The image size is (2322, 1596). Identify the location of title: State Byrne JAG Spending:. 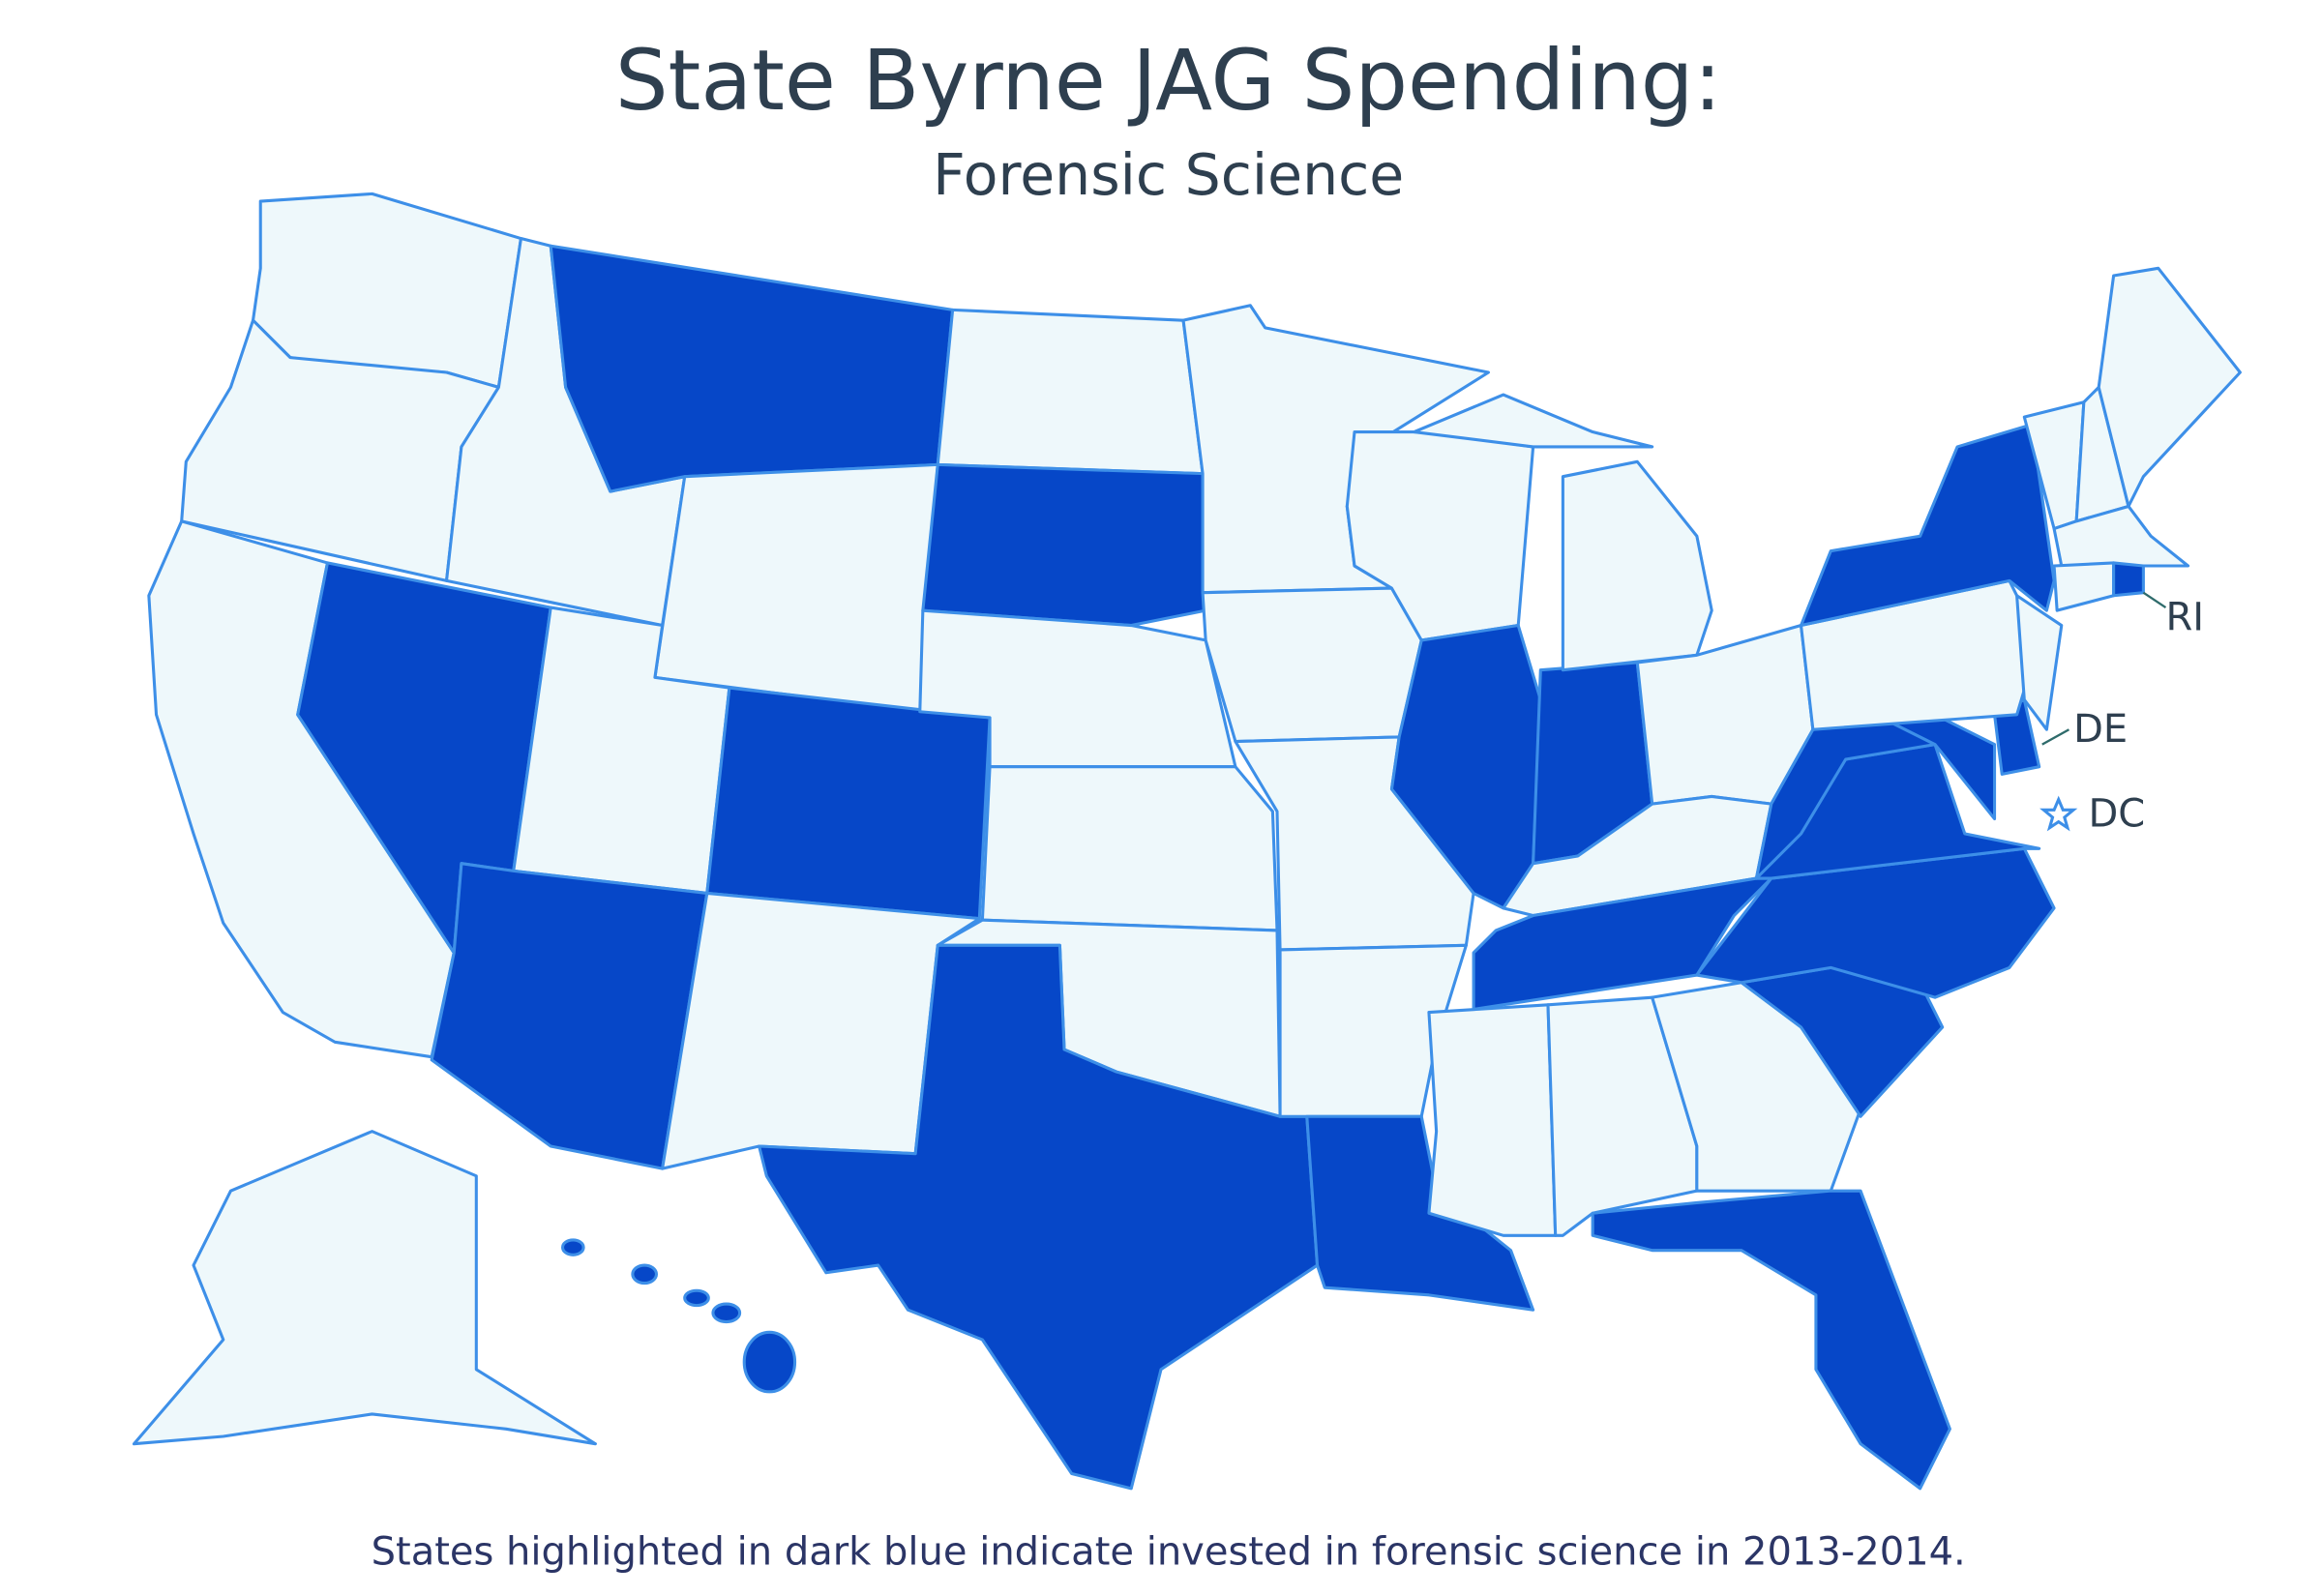
(1168, 81).